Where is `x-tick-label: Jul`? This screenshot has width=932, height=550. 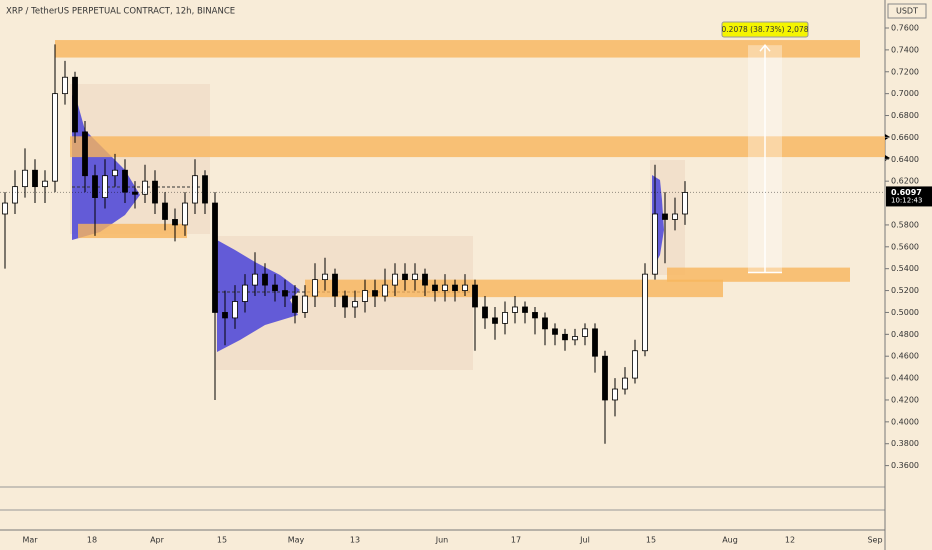 x-tick-label: Jul is located at coordinates (584, 540).